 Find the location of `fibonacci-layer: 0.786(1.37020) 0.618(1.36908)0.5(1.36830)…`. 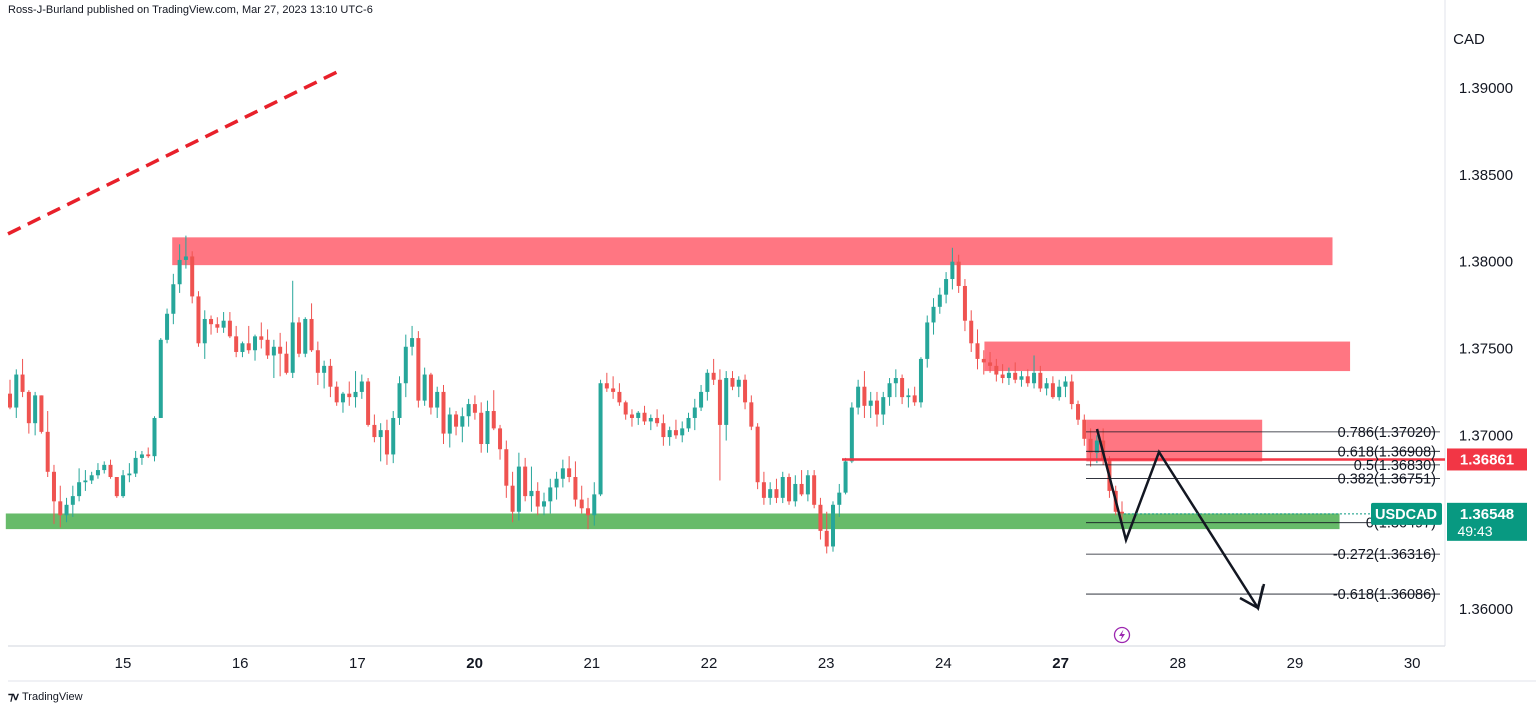

fibonacci-layer: 0.786(1.37020) 0.618(1.36908)0.5(1.36830)… is located at coordinates (1263, 514).